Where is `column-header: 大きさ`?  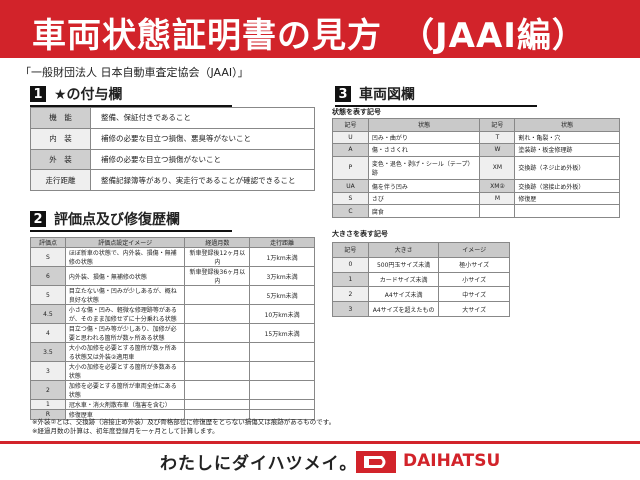
column-header: 大きさ is located at coordinates (403, 250).